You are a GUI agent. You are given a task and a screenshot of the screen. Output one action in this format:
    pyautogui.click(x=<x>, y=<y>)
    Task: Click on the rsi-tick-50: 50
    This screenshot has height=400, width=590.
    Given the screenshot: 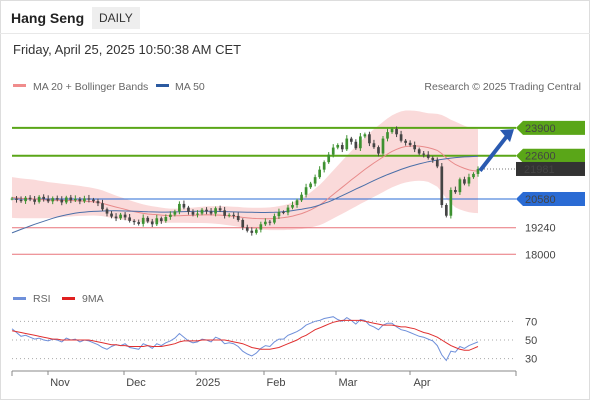 What is the action you would take?
    pyautogui.click(x=531, y=341)
    